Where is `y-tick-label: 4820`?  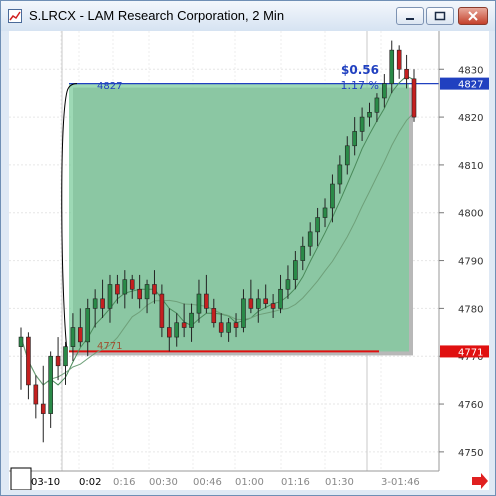 y-tick-label: 4820 is located at coordinates (470, 118).